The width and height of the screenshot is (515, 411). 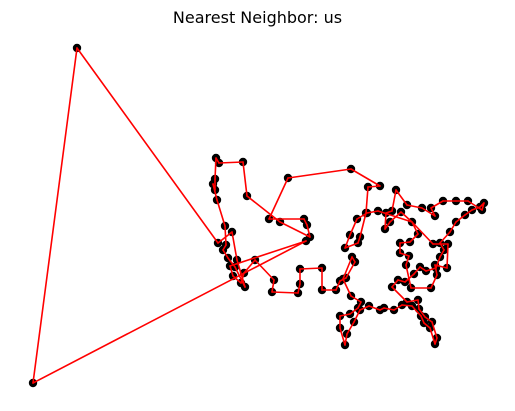 What do you see at coordinates (257, 17) in the screenshot?
I see `chart-title: Nearest Neighbor: us` at bounding box center [257, 17].